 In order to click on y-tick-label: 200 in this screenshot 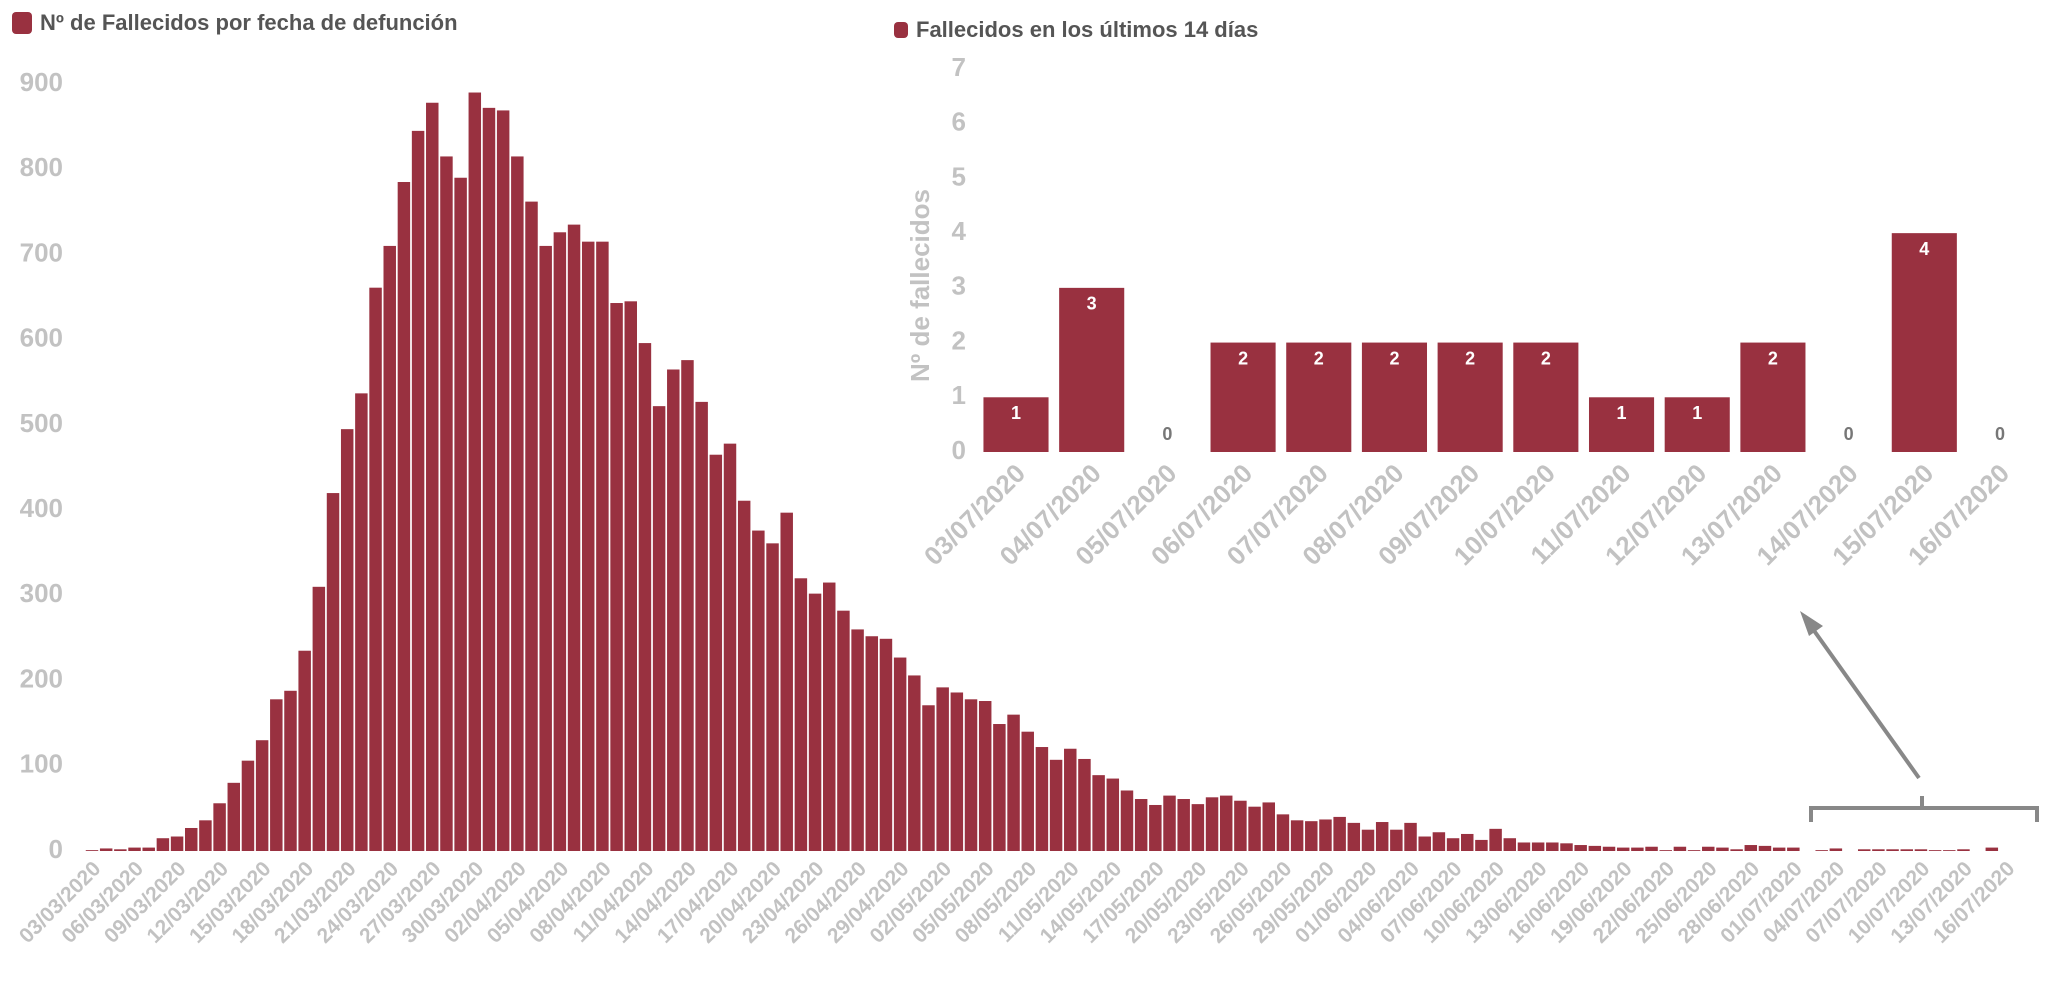, I will do `click(41, 678)`.